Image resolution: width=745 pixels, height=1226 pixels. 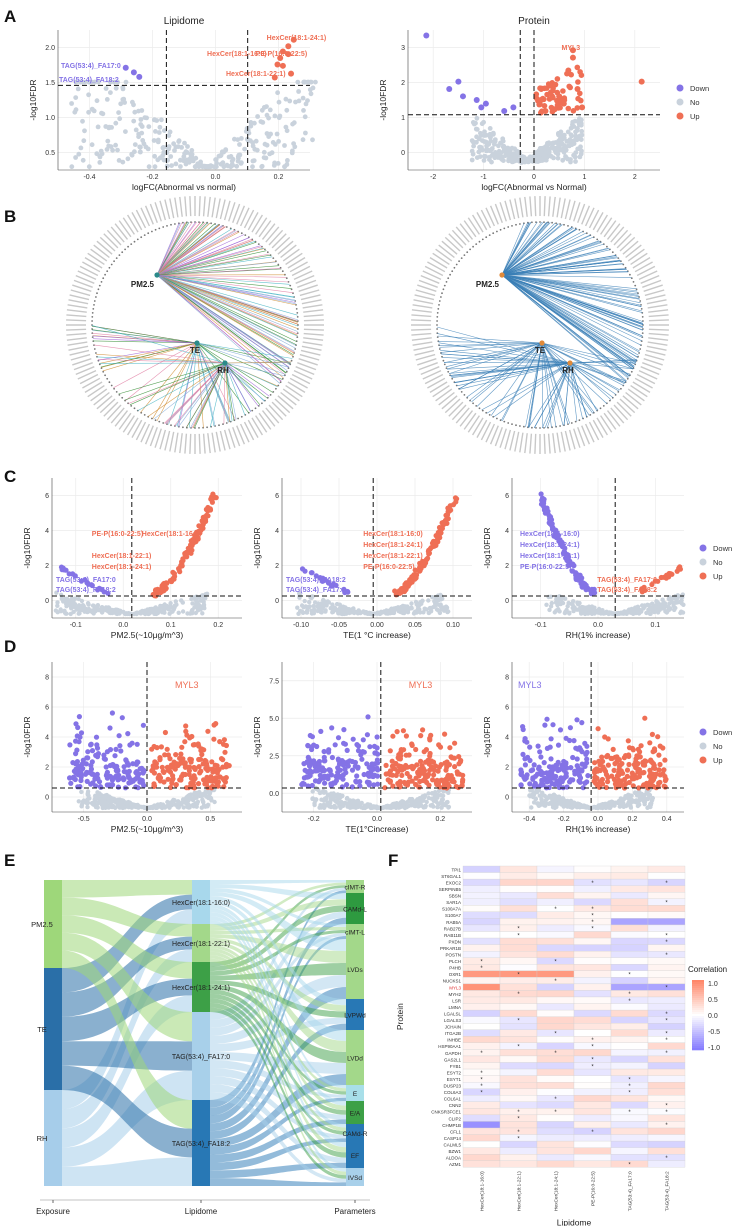 I want to click on y-tick-label: 0, so click(x=507, y=798).